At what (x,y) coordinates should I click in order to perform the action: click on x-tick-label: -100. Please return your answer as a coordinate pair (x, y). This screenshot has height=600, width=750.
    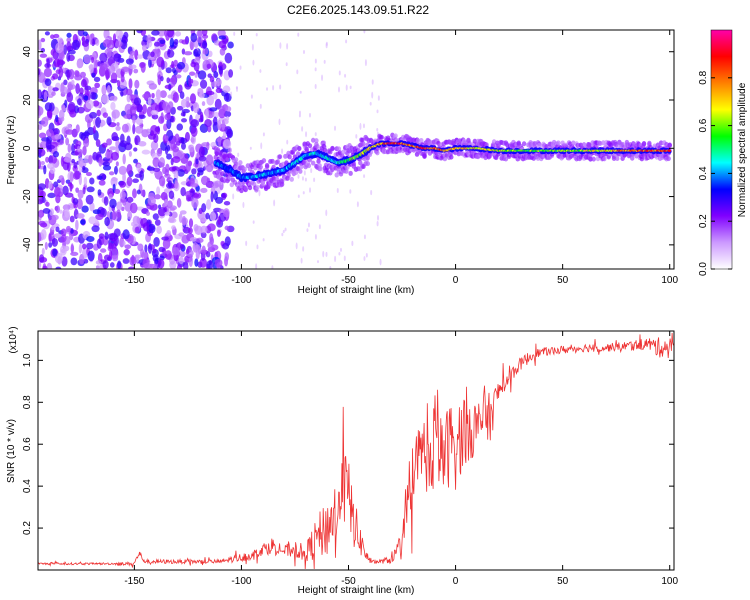
    Looking at the image, I should click on (241, 581).